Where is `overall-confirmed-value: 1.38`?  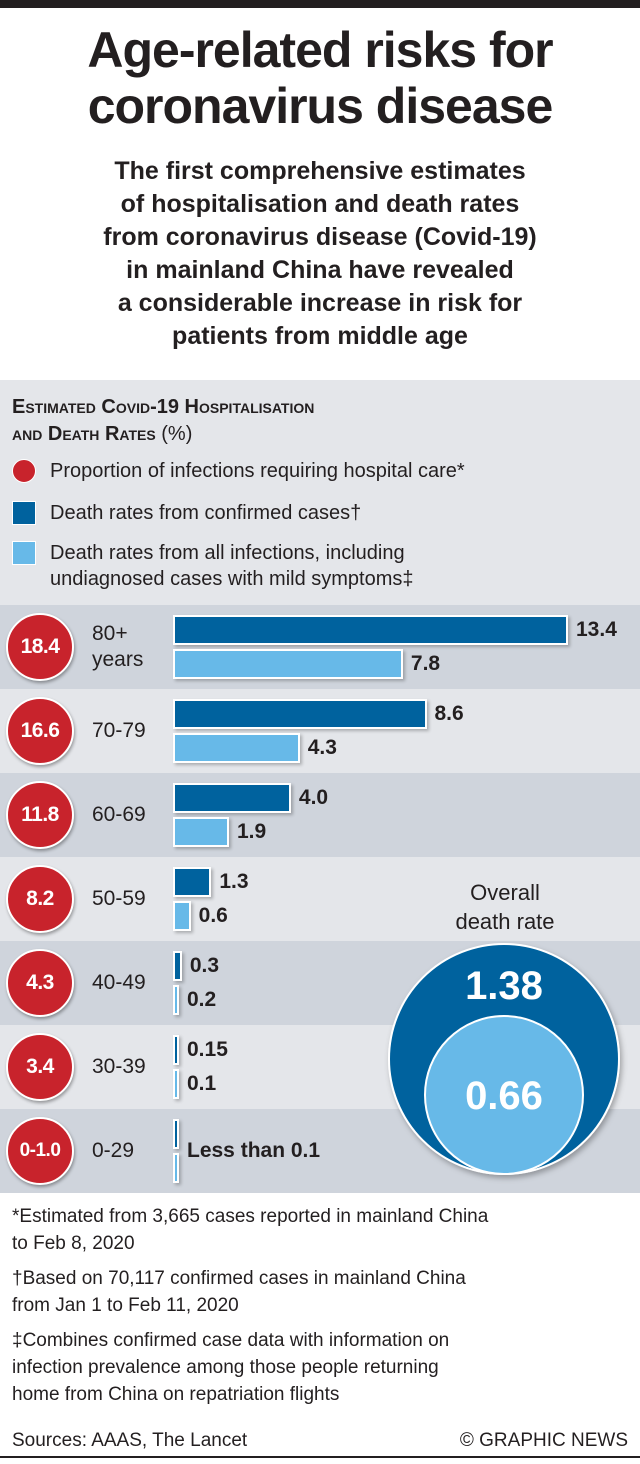
overall-confirmed-value: 1.38 is located at coordinates (504, 986).